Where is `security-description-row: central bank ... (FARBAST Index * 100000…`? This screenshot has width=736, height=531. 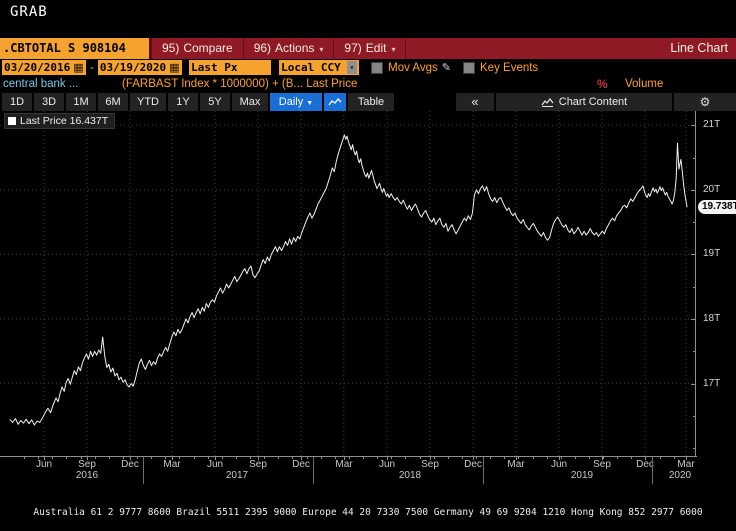 security-description-row: central bank ... (FARBAST Index * 100000… is located at coordinates (368, 84).